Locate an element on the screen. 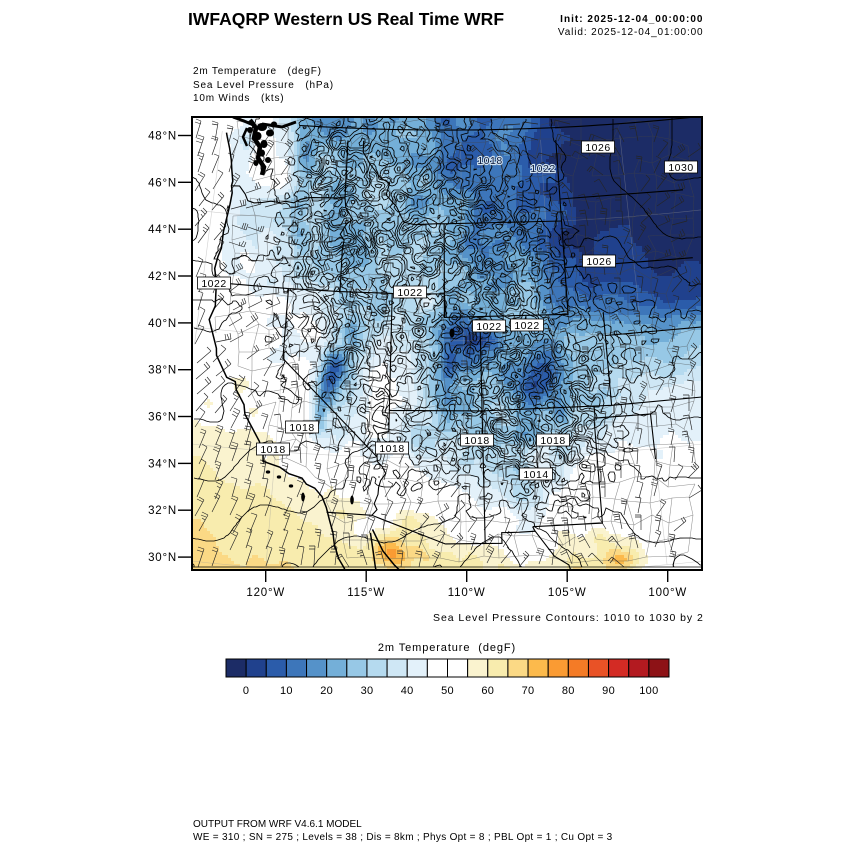 This screenshot has height=850, width=850. svg-text: 32°N is located at coordinates (162, 511).